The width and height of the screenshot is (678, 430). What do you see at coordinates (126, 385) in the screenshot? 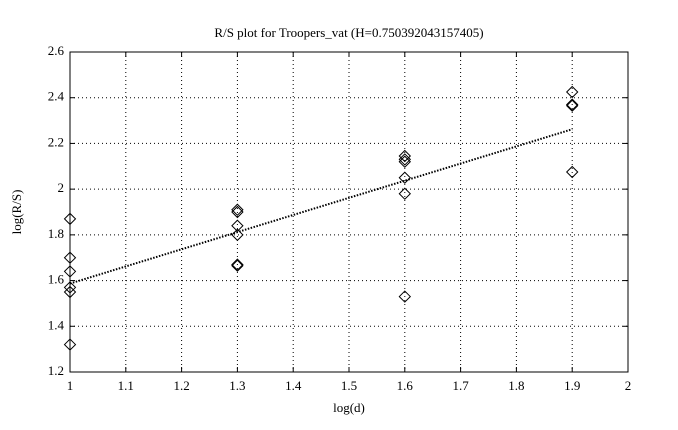
I see `x-tick-label: 1.1` at bounding box center [126, 385].